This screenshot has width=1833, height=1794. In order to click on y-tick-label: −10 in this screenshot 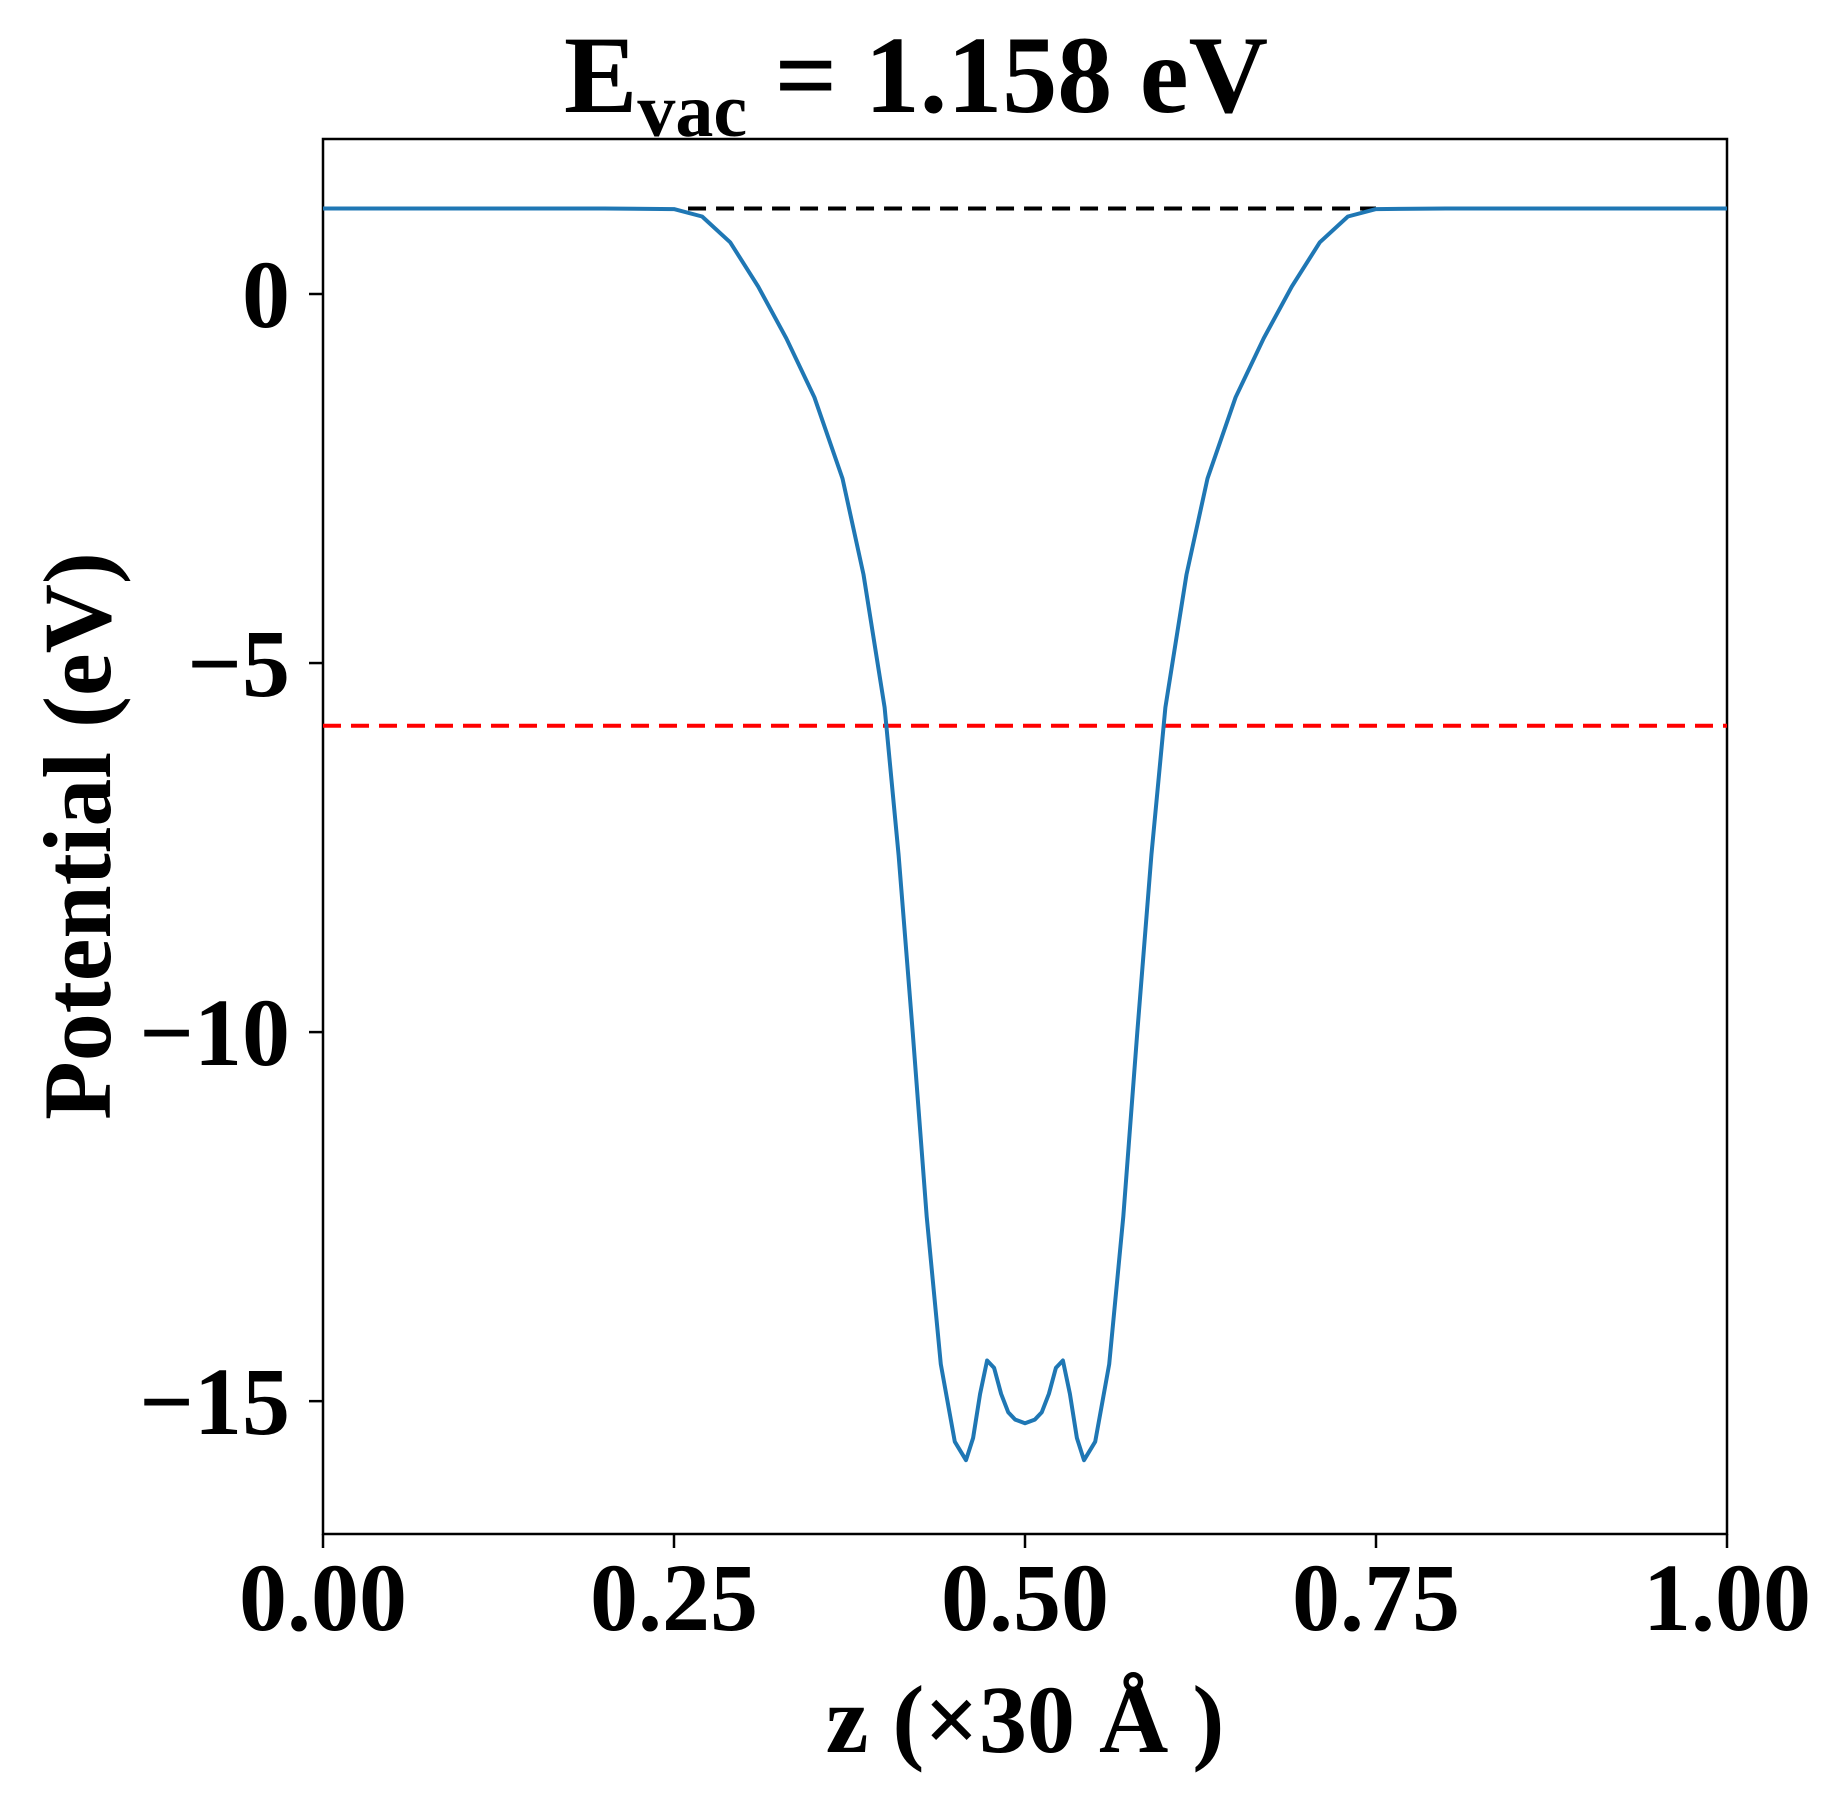, I will do `click(214, 1032)`.